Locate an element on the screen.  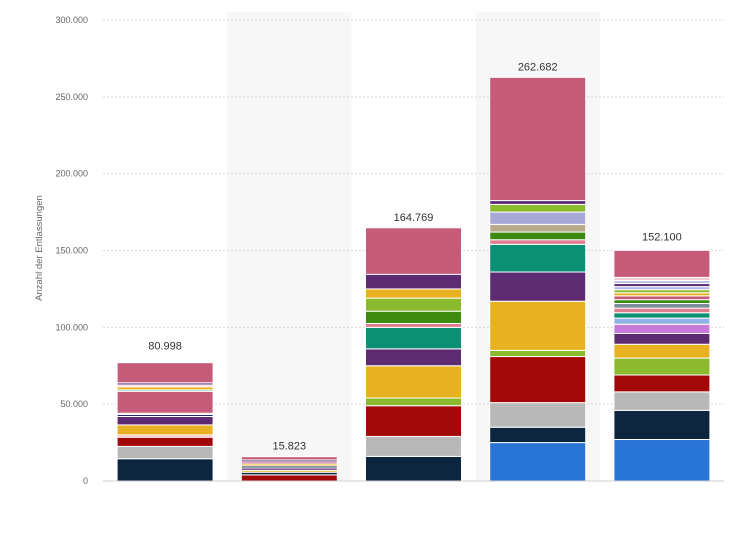
y-tick-label: 200.000 is located at coordinates (71, 174).